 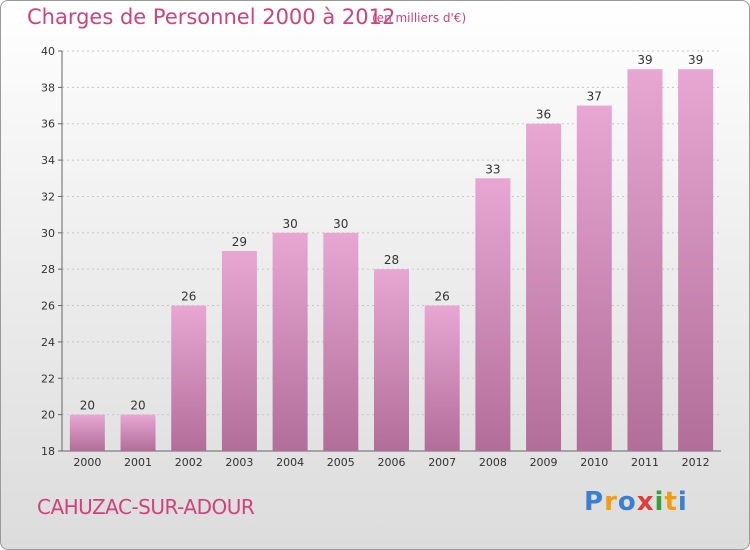 What do you see at coordinates (48, 269) in the screenshot?
I see `y-tick-label: 28` at bounding box center [48, 269].